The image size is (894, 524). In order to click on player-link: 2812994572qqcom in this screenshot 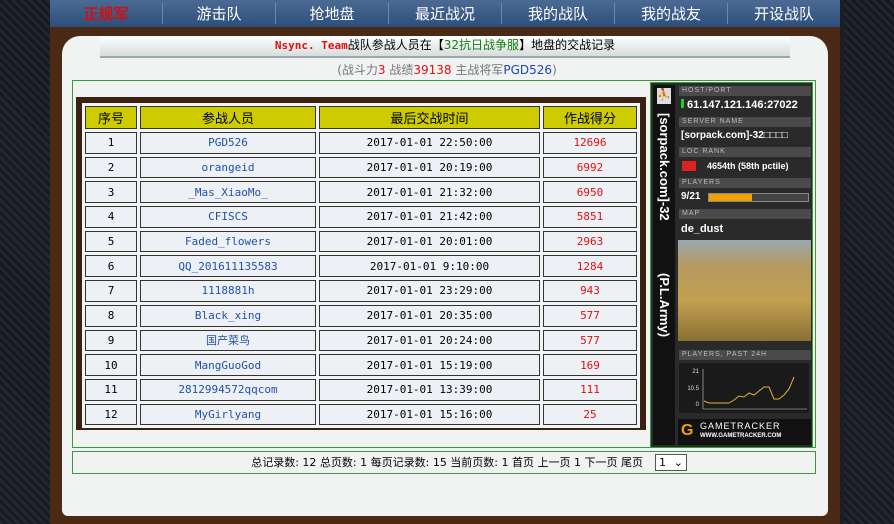, I will do `click(228, 389)`.